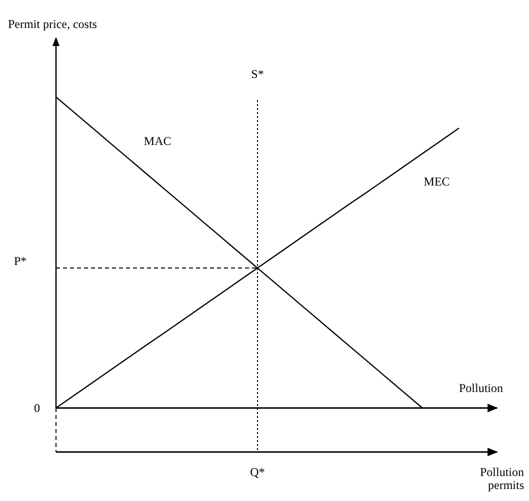 The width and height of the screenshot is (529, 501). What do you see at coordinates (20, 261) in the screenshot?
I see `ref-line-label: P*` at bounding box center [20, 261].